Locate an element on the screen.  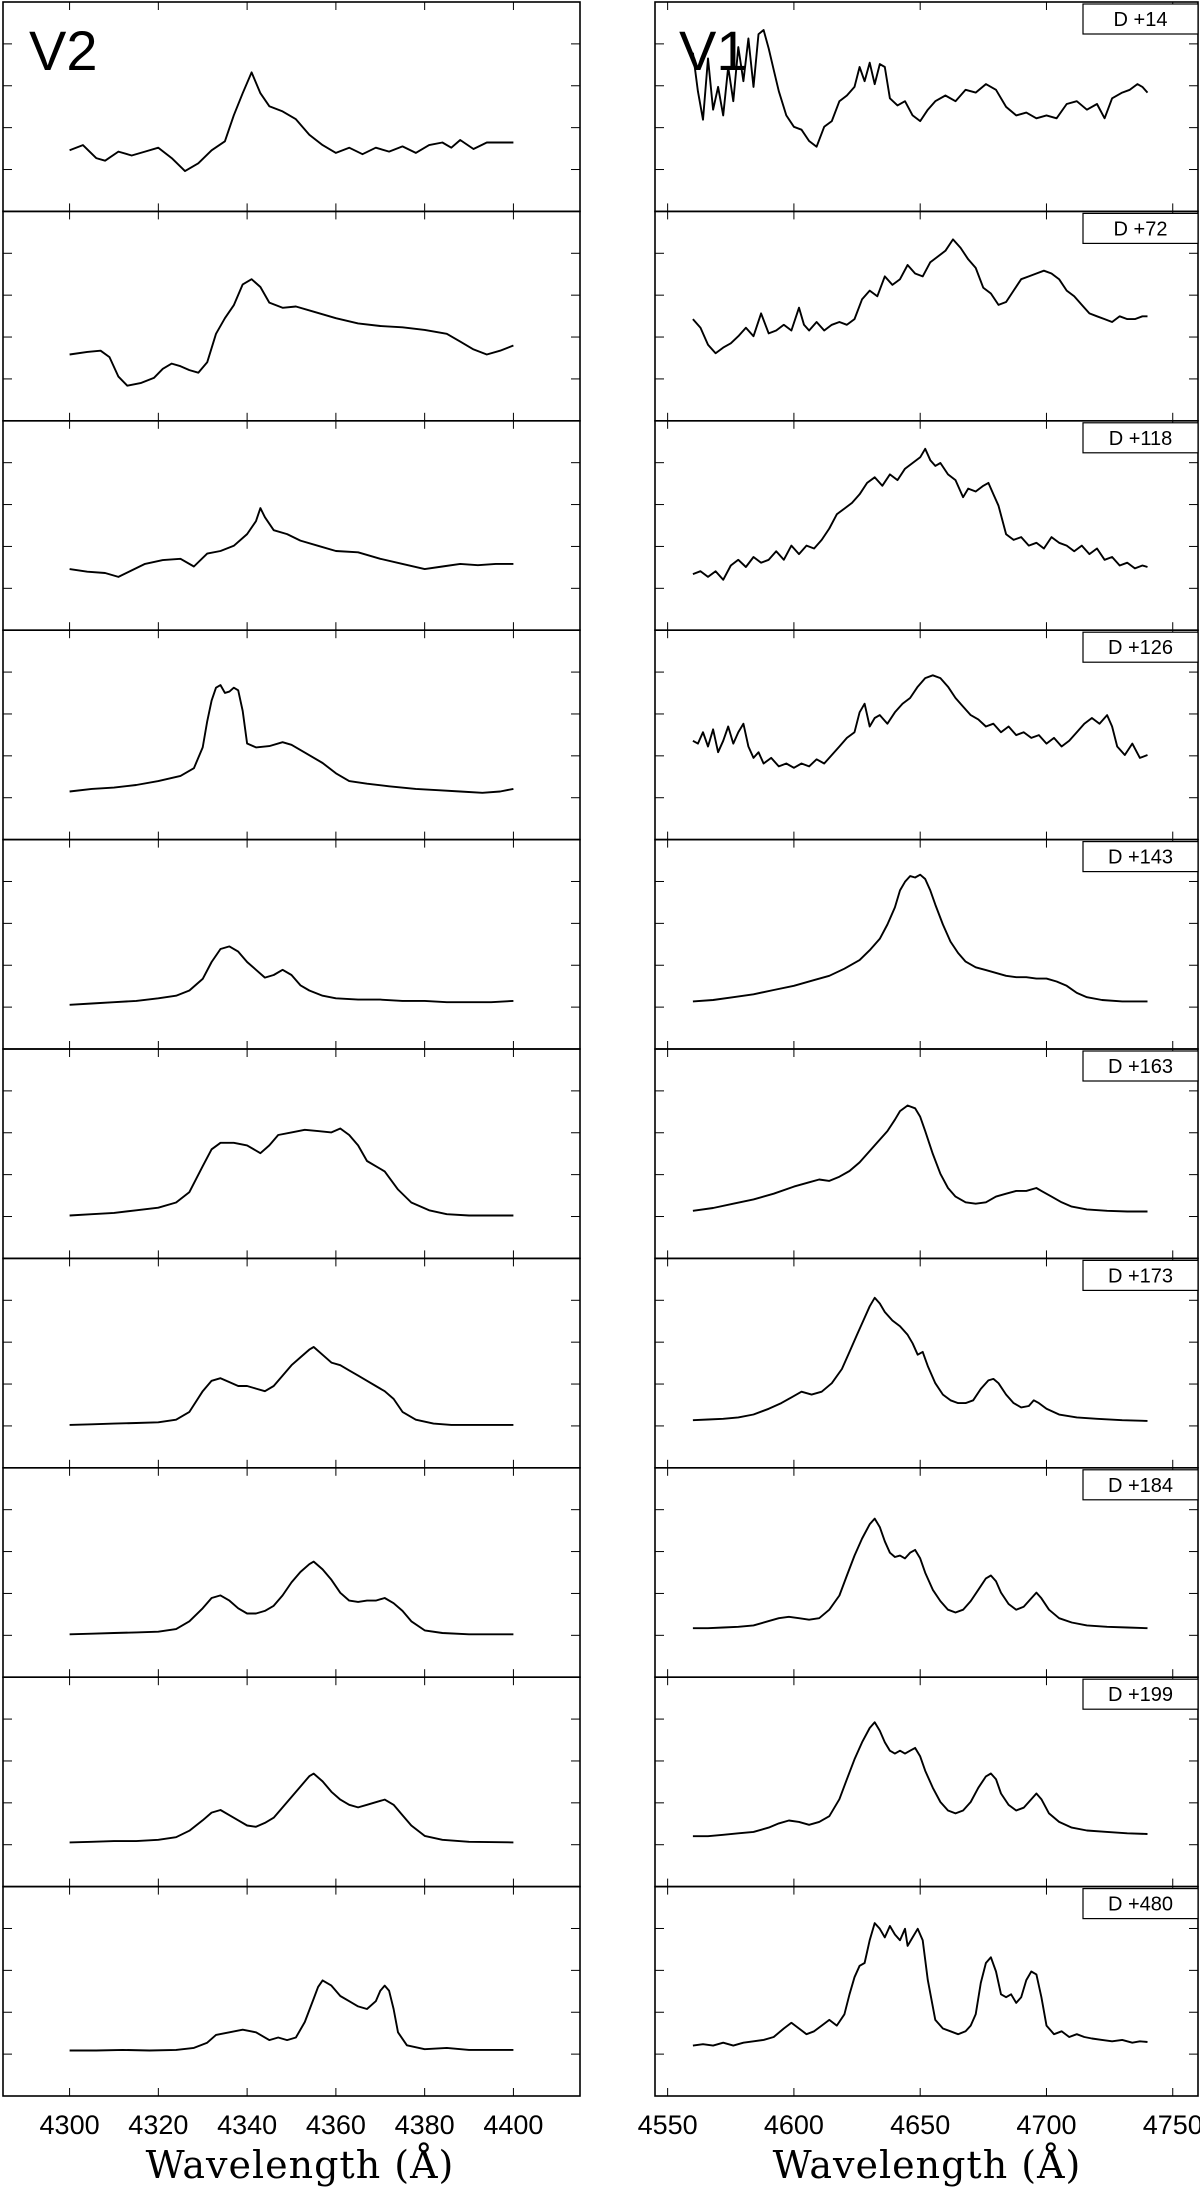
v1-panel-4: D +126 is located at coordinates (926, 735).